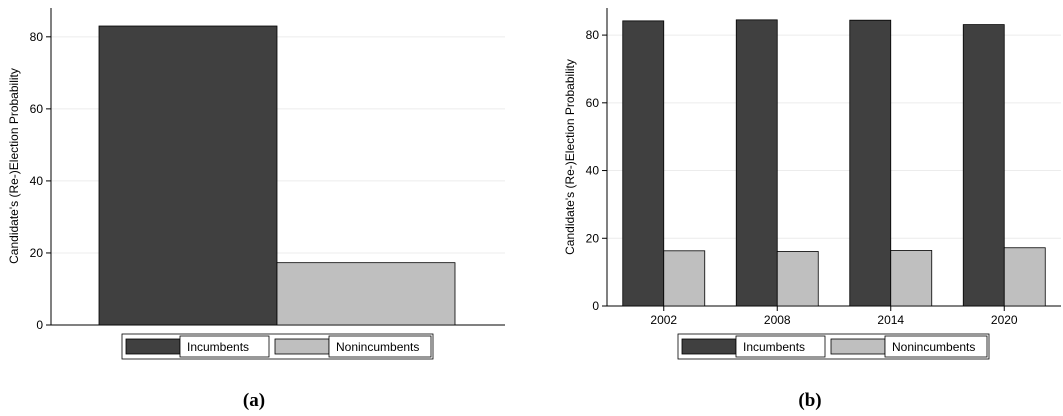 The width and height of the screenshot is (1063, 416). I want to click on panel-label: (a), so click(254, 400).